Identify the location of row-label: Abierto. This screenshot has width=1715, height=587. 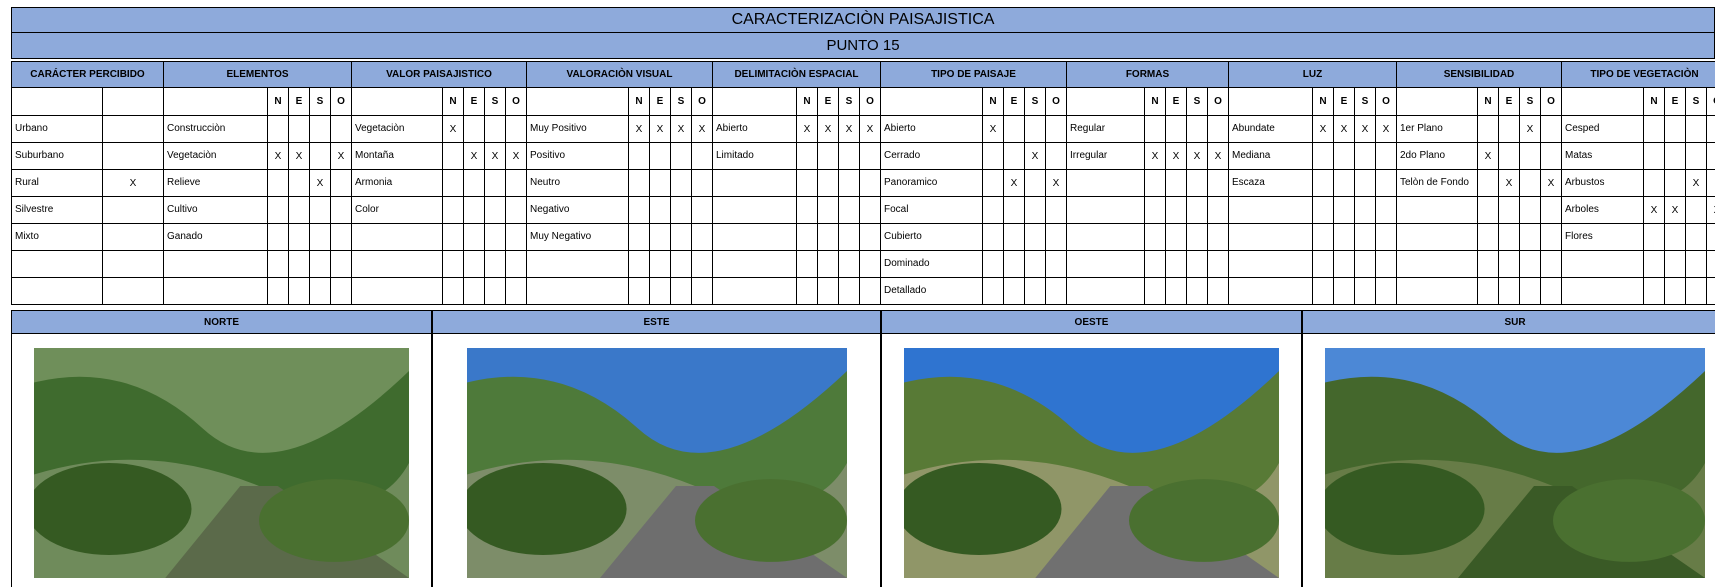
(932, 129).